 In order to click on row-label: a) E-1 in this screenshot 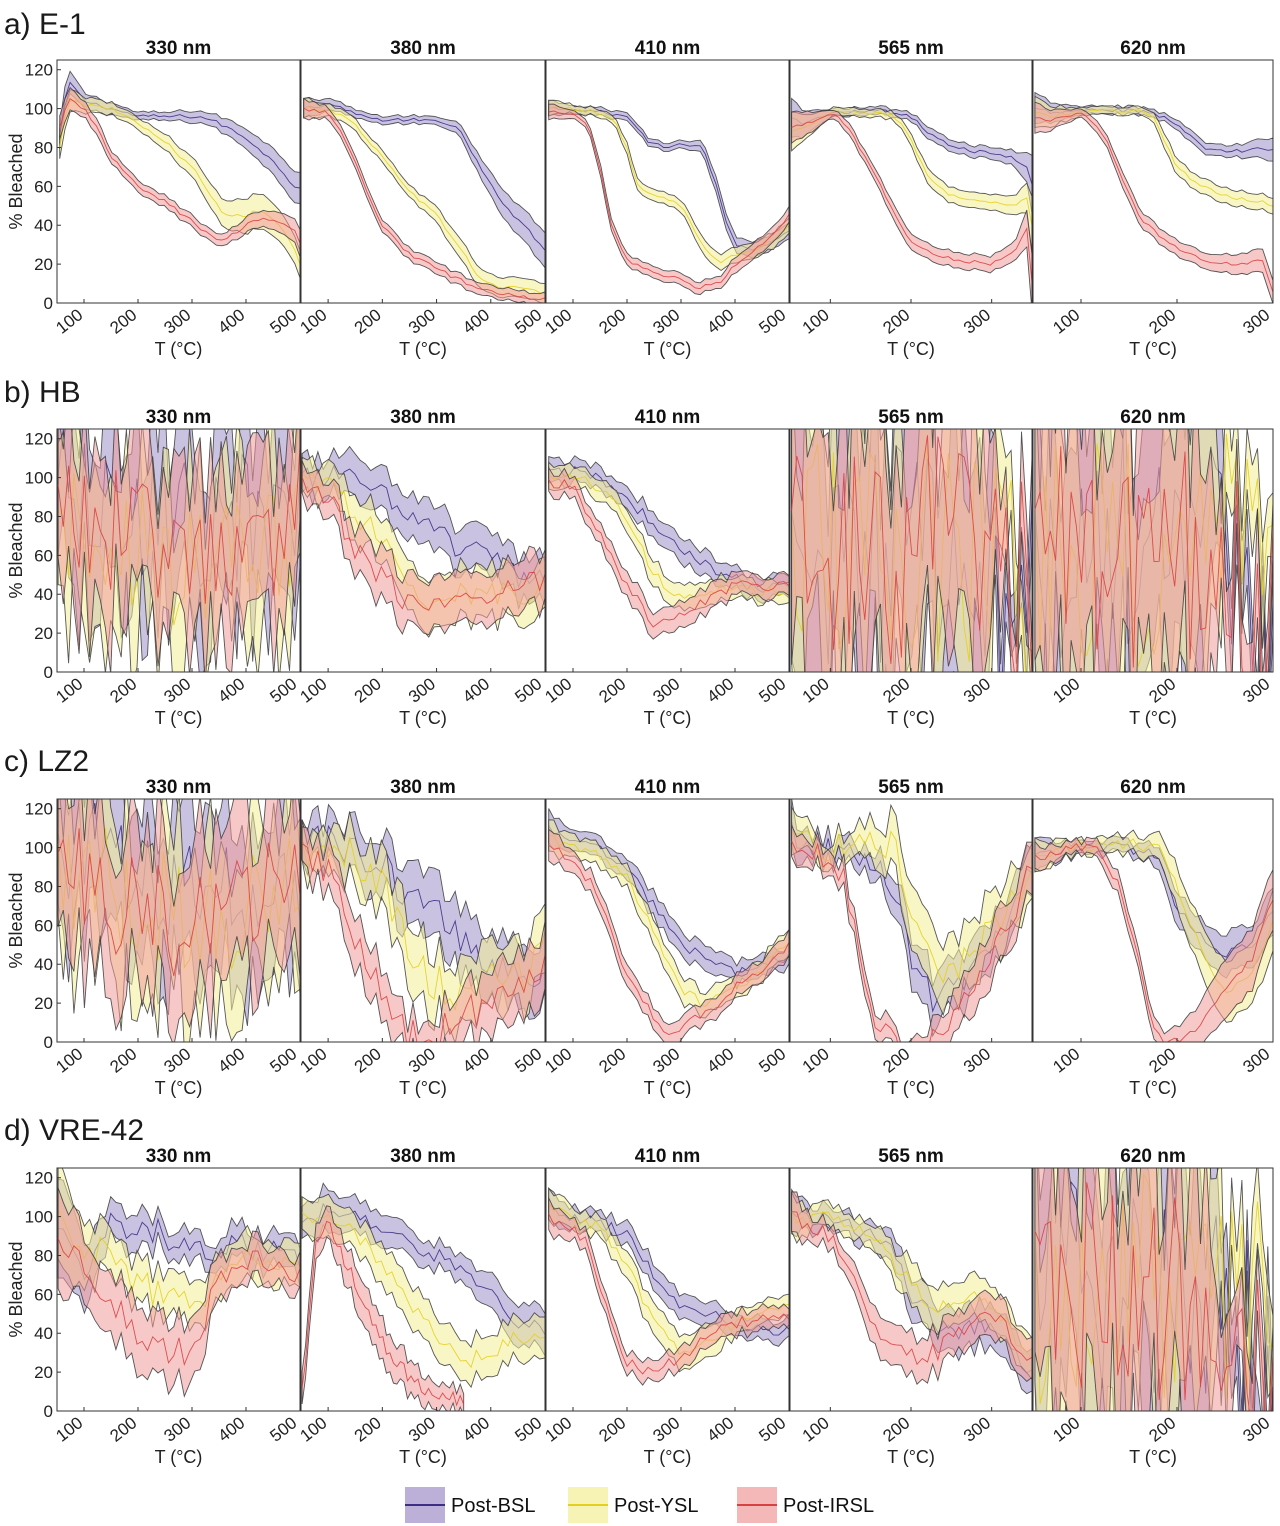, I will do `click(45, 24)`.